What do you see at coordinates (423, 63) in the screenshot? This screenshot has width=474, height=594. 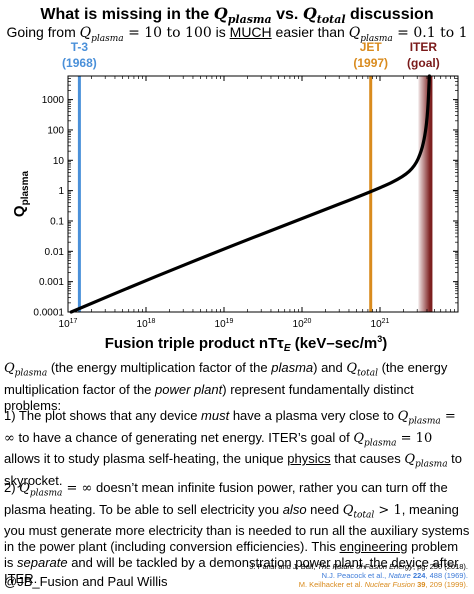 I see `iter-year-label: (goal)` at bounding box center [423, 63].